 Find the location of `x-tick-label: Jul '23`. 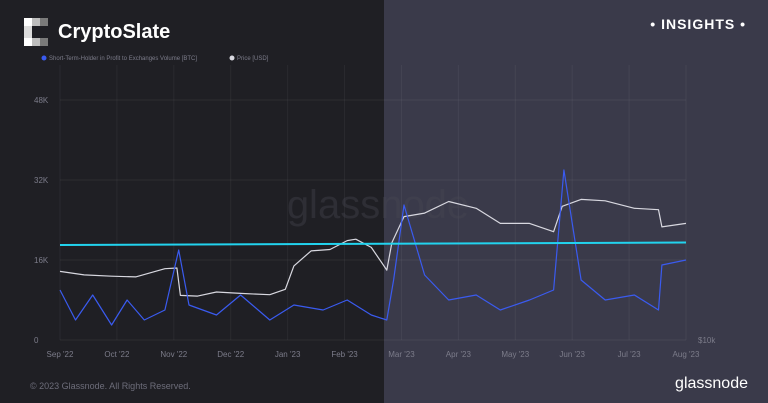

x-tick-label: Jul '23 is located at coordinates (629, 354).